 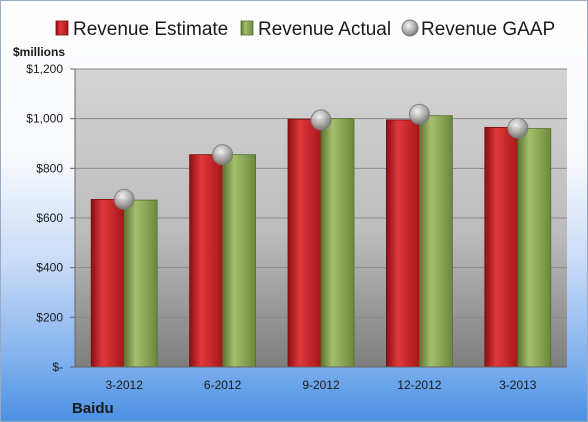 I want to click on y-tick-label: $1,200, so click(x=44, y=69).